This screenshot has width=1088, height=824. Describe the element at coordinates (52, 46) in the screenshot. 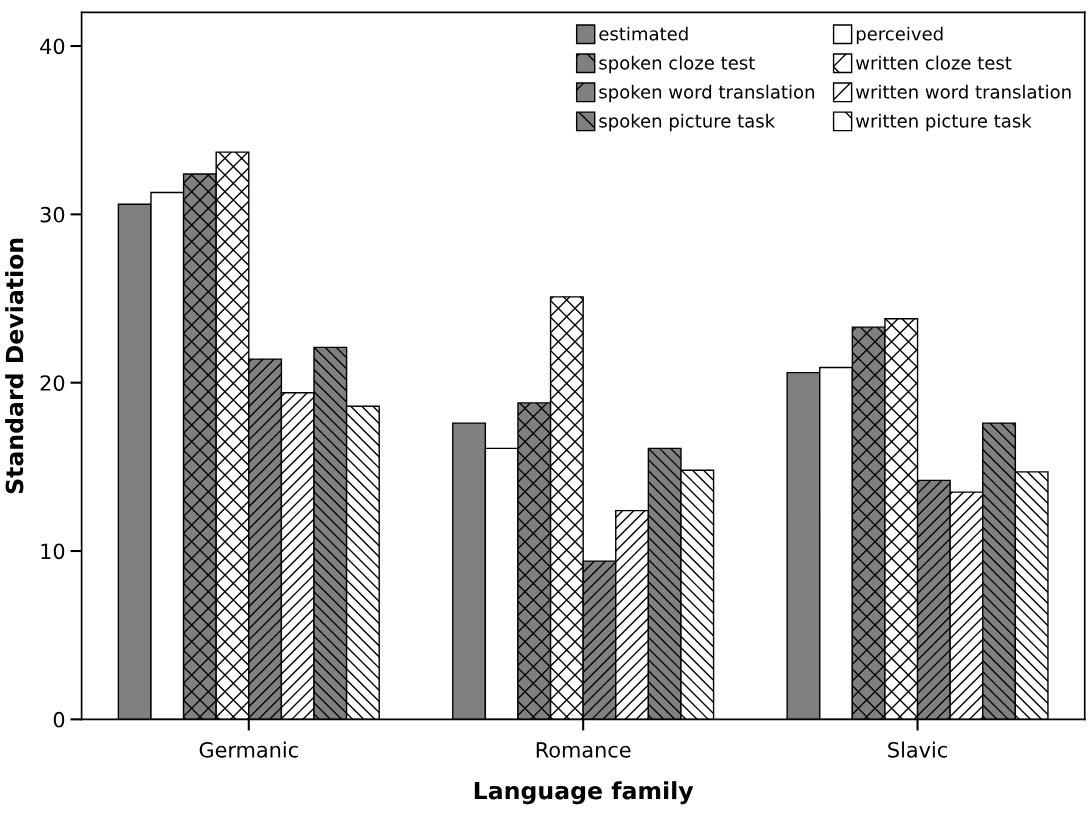

I see `y-tick-label: 40` at that location.